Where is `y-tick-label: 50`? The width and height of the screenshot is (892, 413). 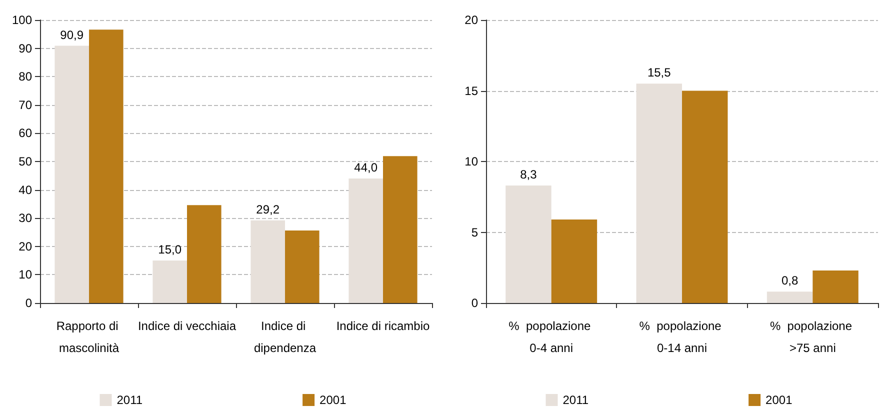 y-tick-label: 50 is located at coordinates (25, 161).